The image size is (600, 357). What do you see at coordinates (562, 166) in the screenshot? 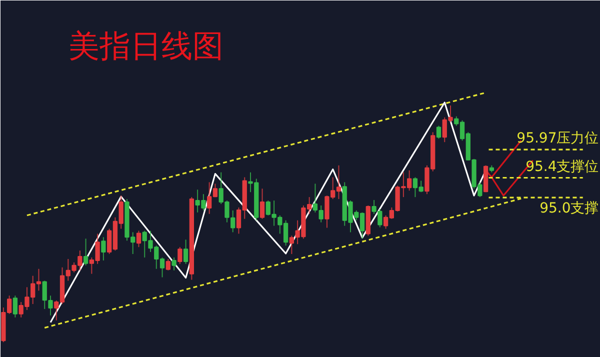
I see `ref-line-label: 95.4支撑位` at bounding box center [562, 166].